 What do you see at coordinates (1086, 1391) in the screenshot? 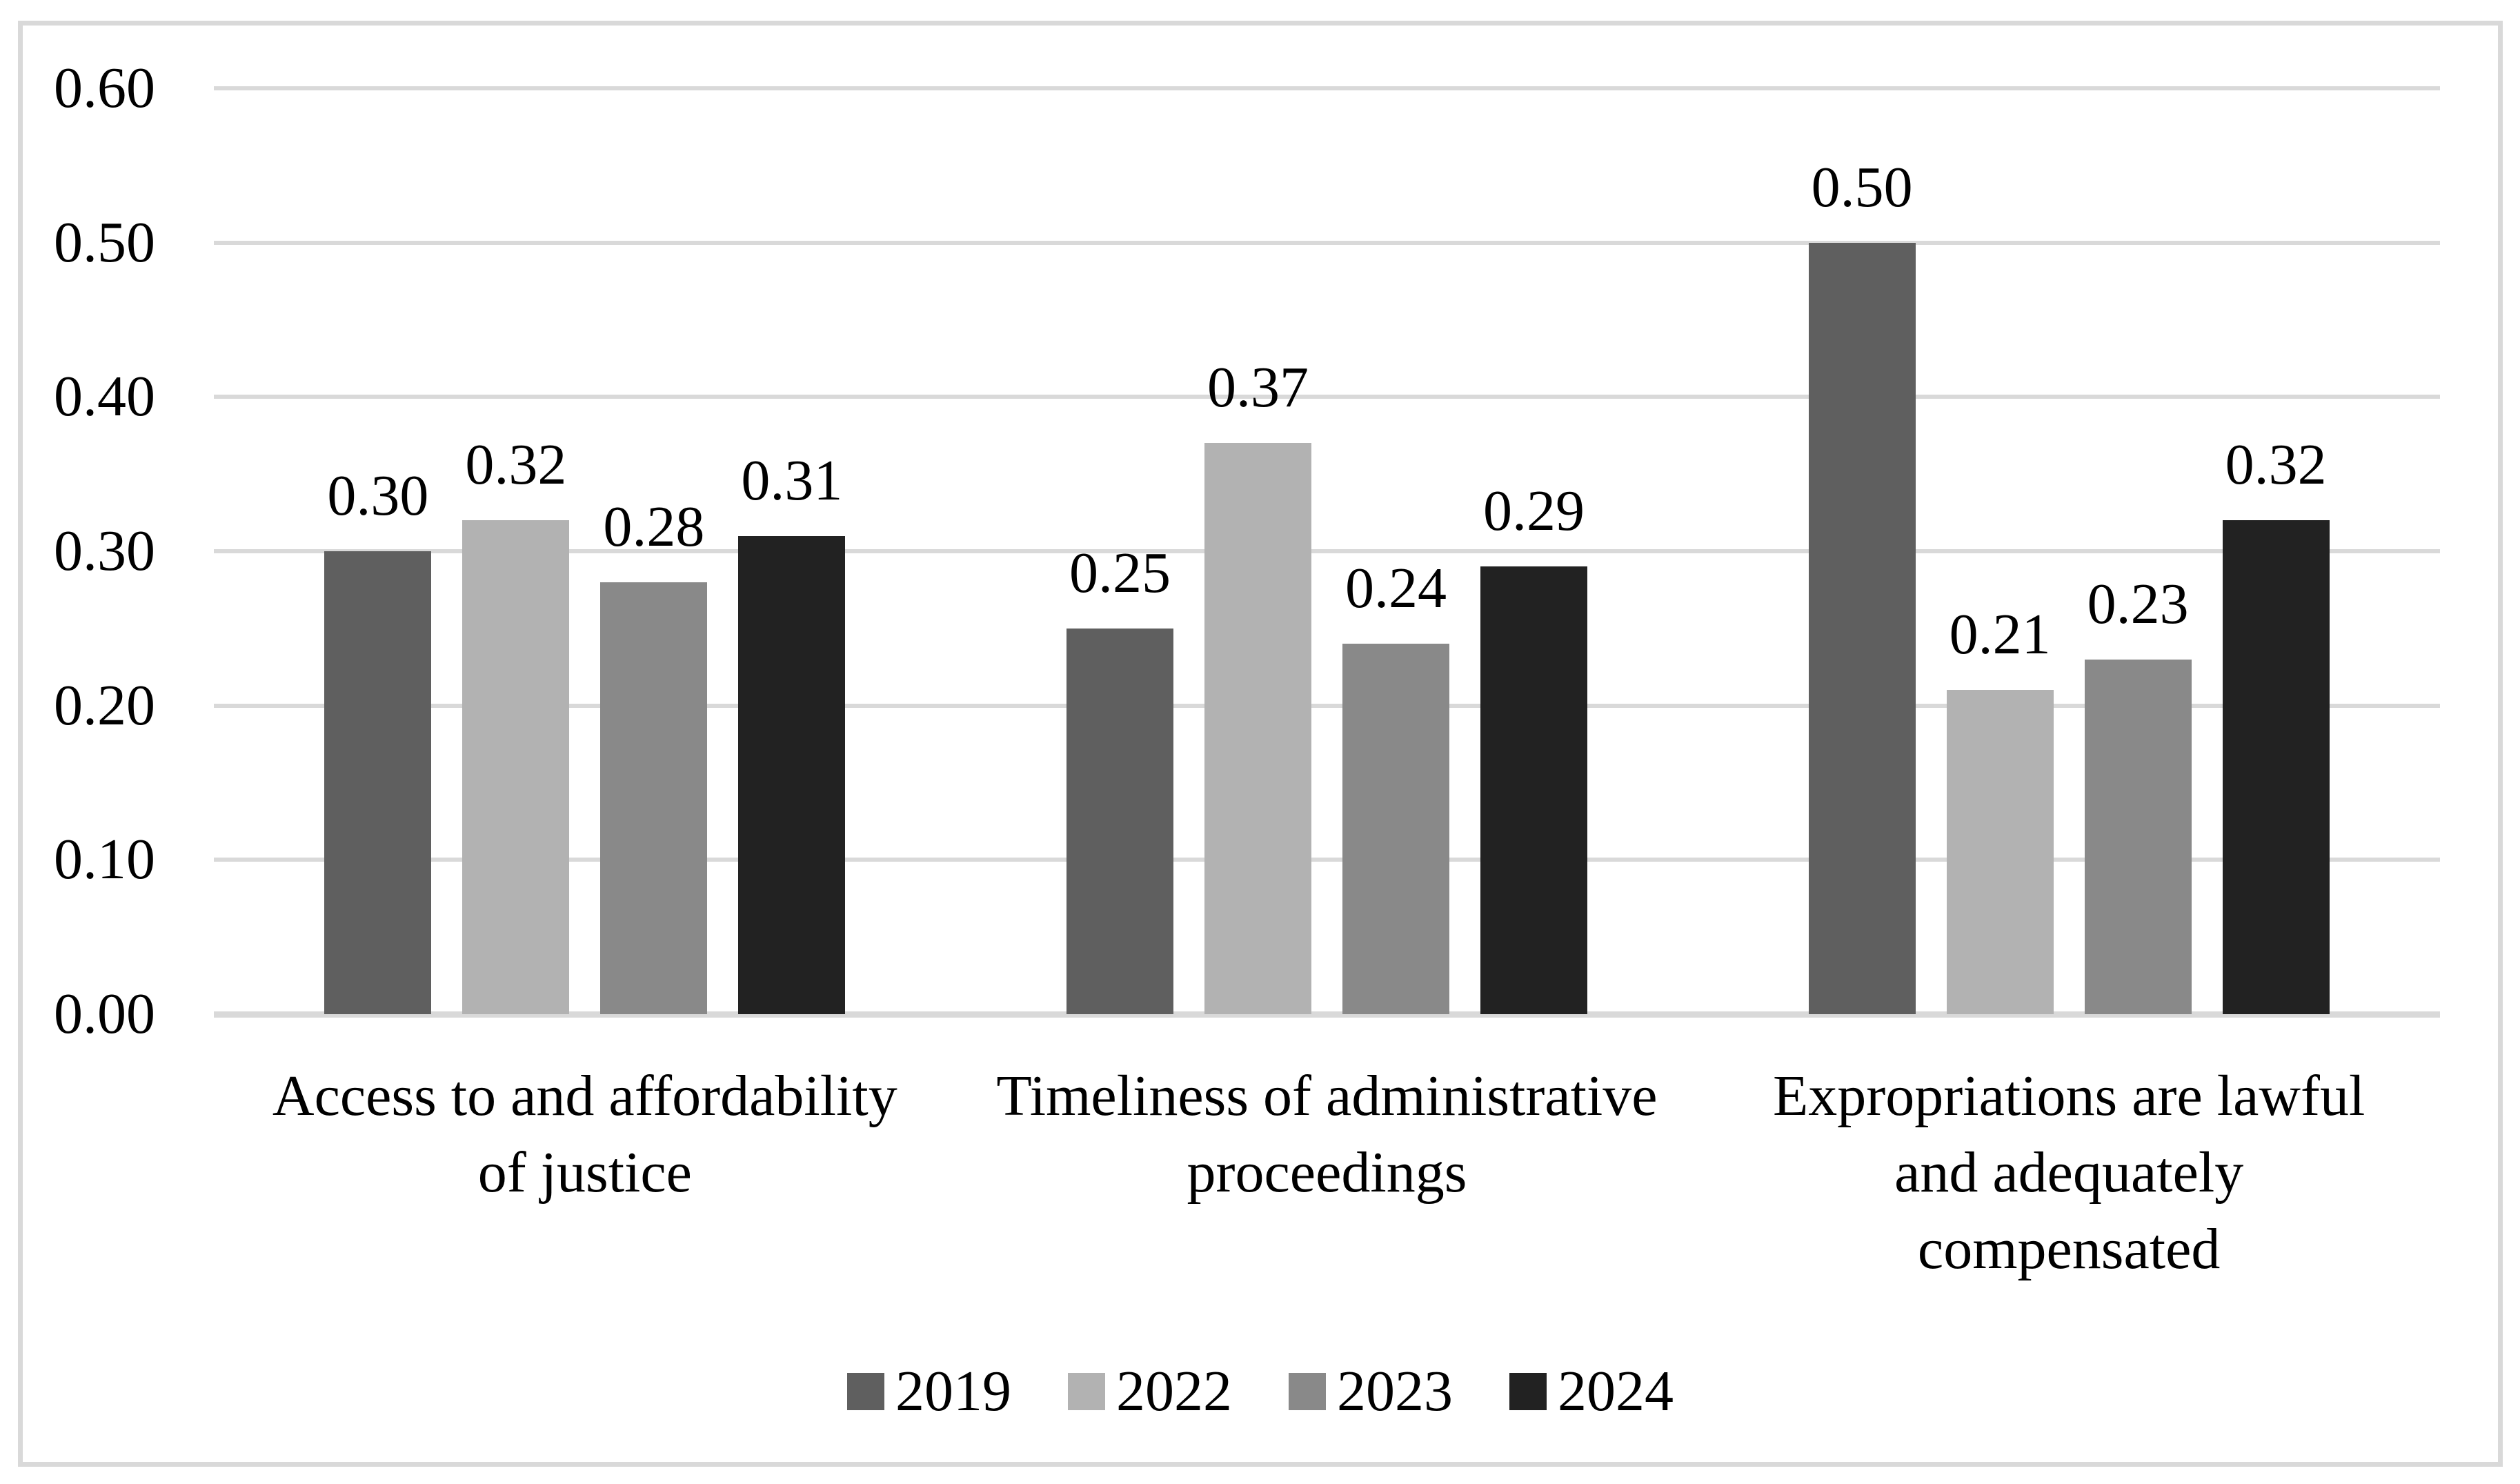
I see `legend-swatch-2022` at bounding box center [1086, 1391].